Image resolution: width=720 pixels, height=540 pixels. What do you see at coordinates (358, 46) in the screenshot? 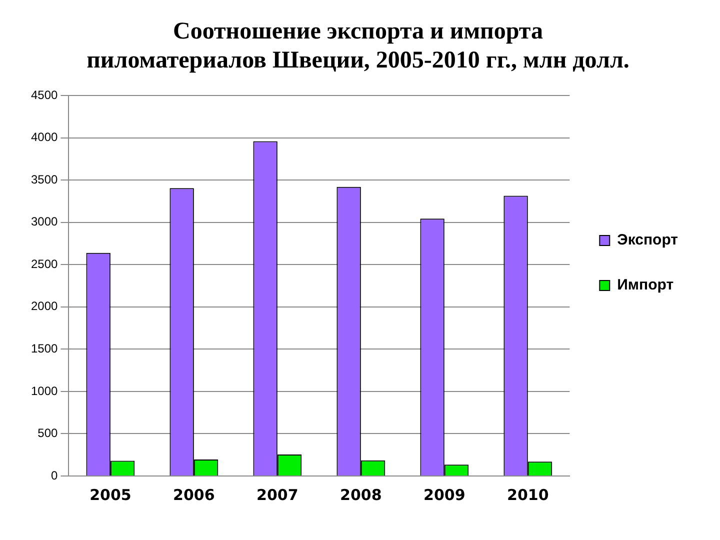
I see `chart-title: Соотношение экспорта и импорта пиломатериалов Швеции, 2005-2010 гг., млн долл.` at bounding box center [358, 46].